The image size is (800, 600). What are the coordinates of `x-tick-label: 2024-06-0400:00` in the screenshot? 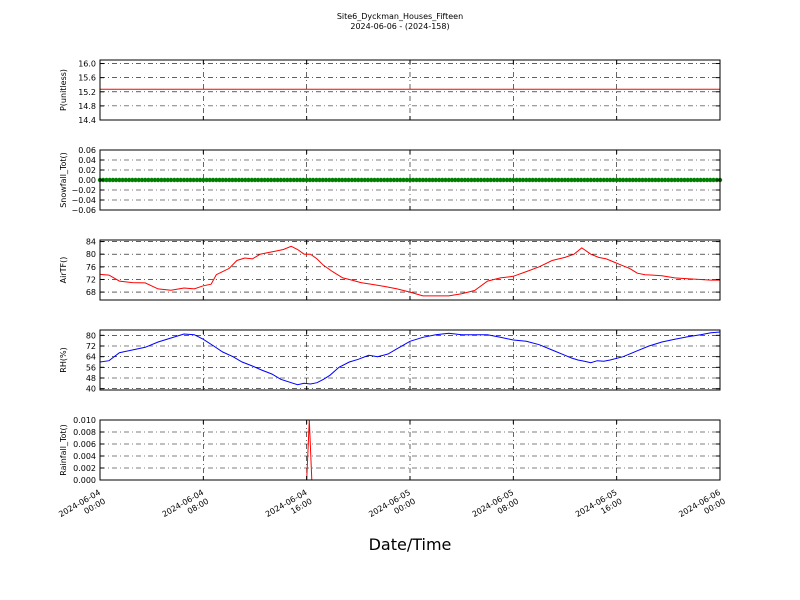 It's located at (82, 508).